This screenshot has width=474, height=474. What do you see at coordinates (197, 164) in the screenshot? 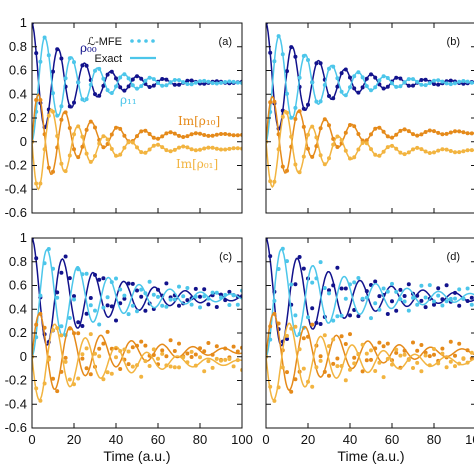
I see `annotation-im01: Im[ρ₀₁]` at bounding box center [197, 164].